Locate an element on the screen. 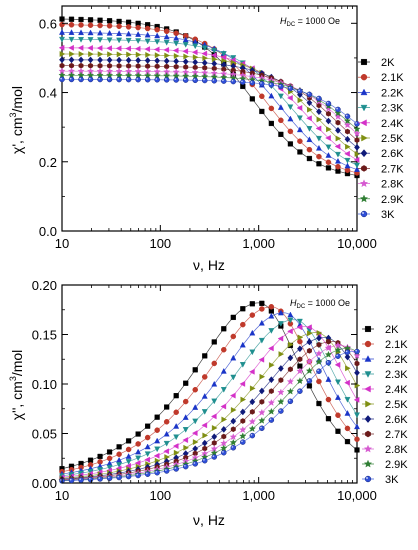 The image size is (418, 550). legend-label: 2.2K is located at coordinates (392, 93).